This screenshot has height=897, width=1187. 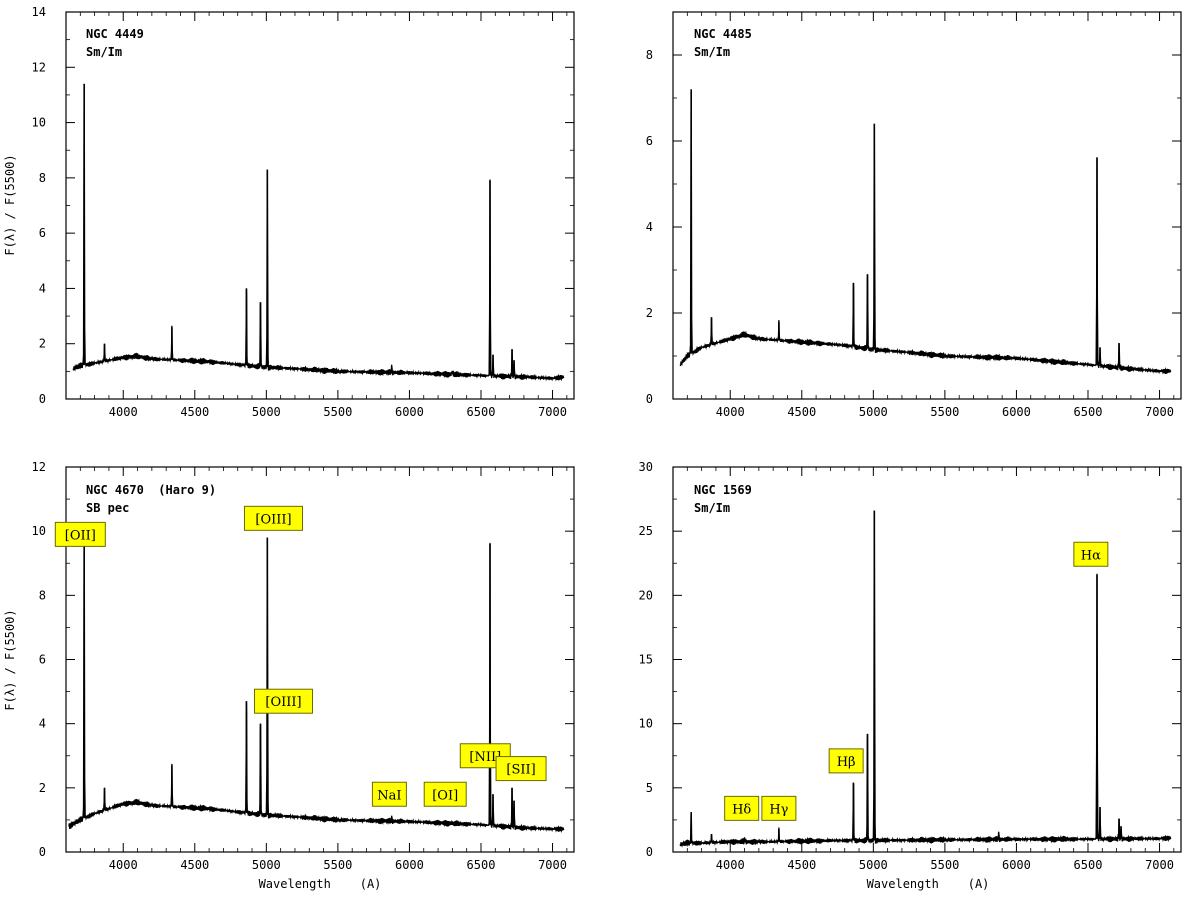 I want to click on annotation-label: [SII], so click(x=520, y=770).